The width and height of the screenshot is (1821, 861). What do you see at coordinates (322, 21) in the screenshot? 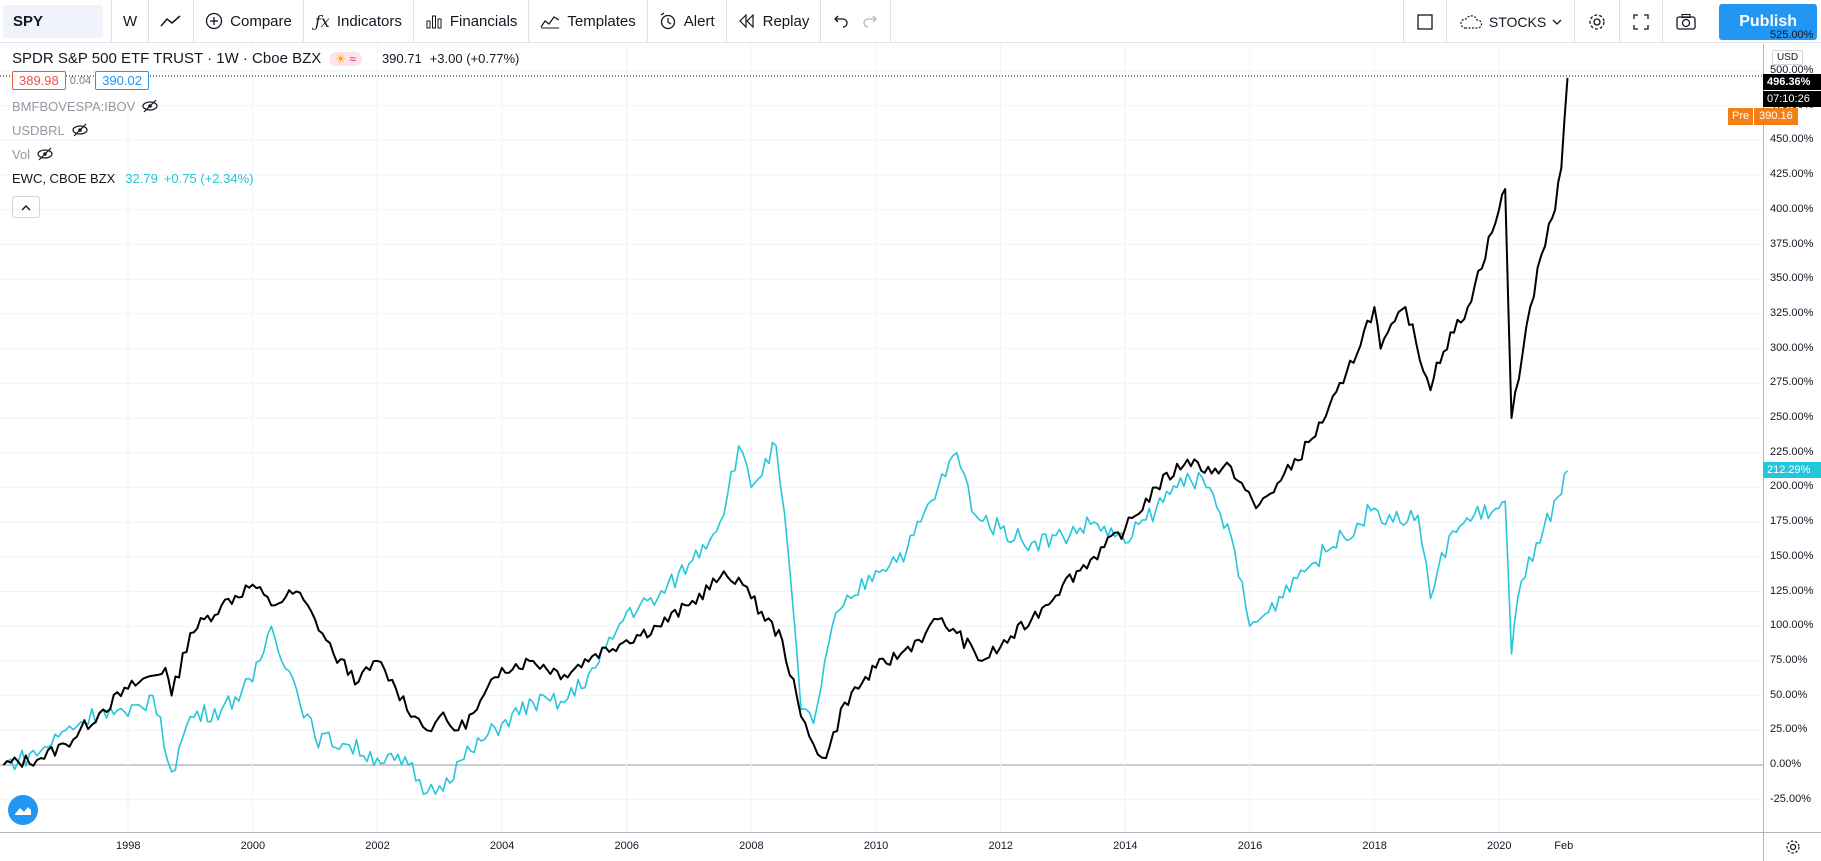
I see `fx-icon: ƒx` at bounding box center [322, 21].